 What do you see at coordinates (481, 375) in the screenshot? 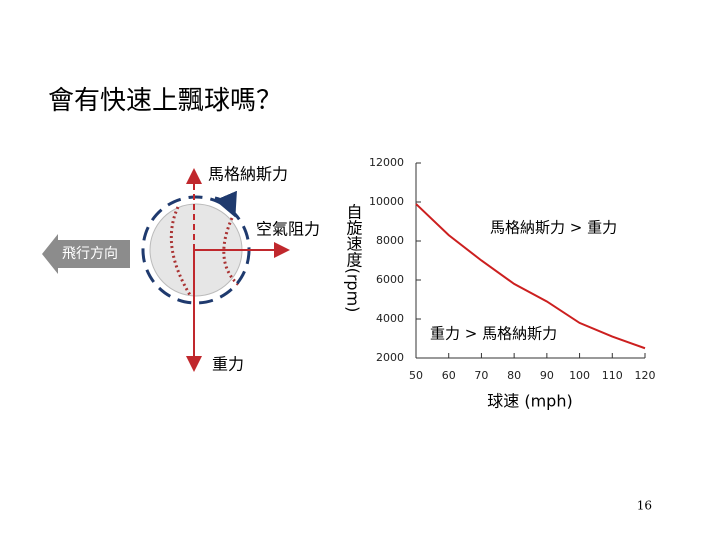
I see `x-tick-label: 70` at bounding box center [481, 375].